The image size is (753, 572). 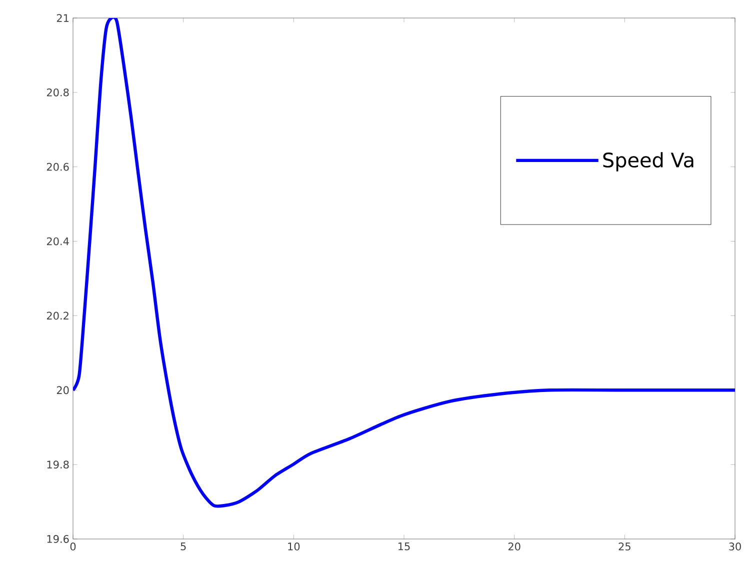 What do you see at coordinates (57, 241) in the screenshot?
I see `y-tick-label: 20.4` at bounding box center [57, 241].